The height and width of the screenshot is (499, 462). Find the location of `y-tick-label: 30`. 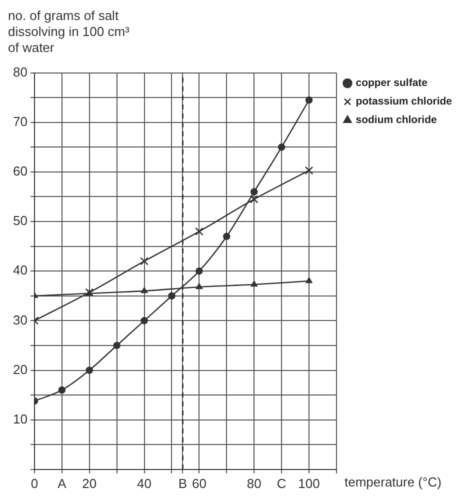

y-tick-label: 30 is located at coordinates (20, 320).